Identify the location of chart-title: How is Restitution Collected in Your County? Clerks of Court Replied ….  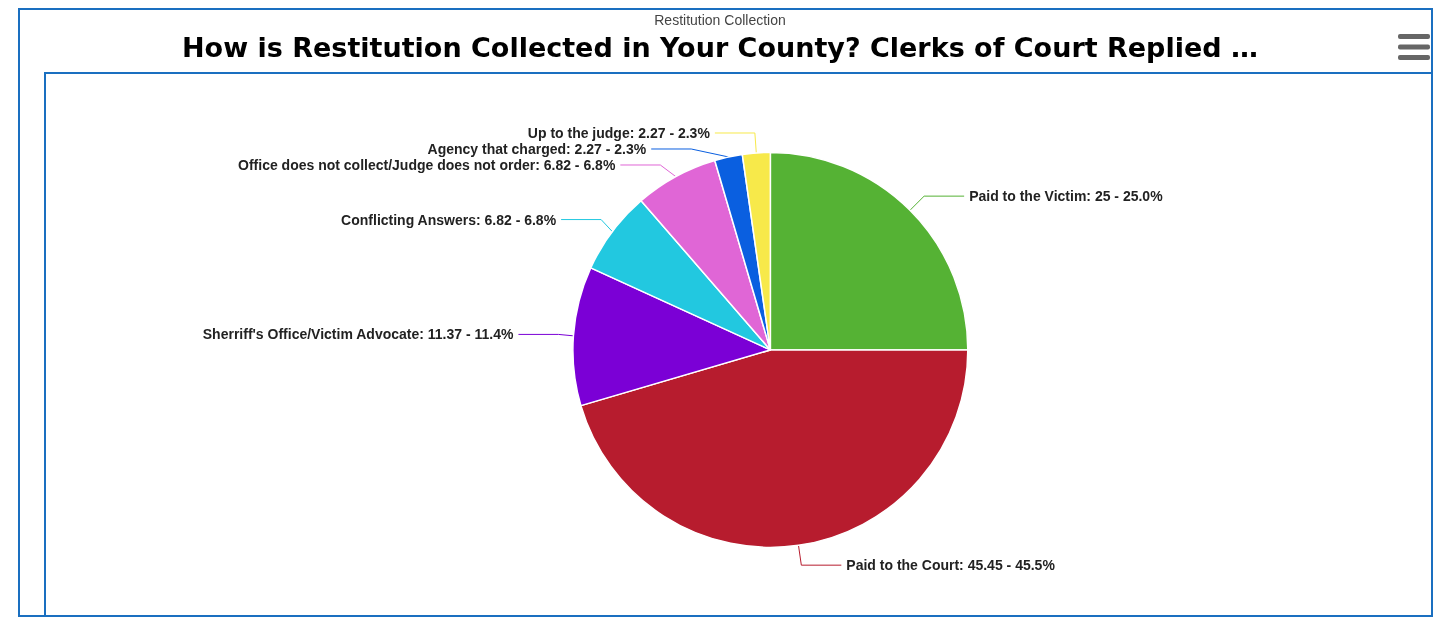
(720, 47).